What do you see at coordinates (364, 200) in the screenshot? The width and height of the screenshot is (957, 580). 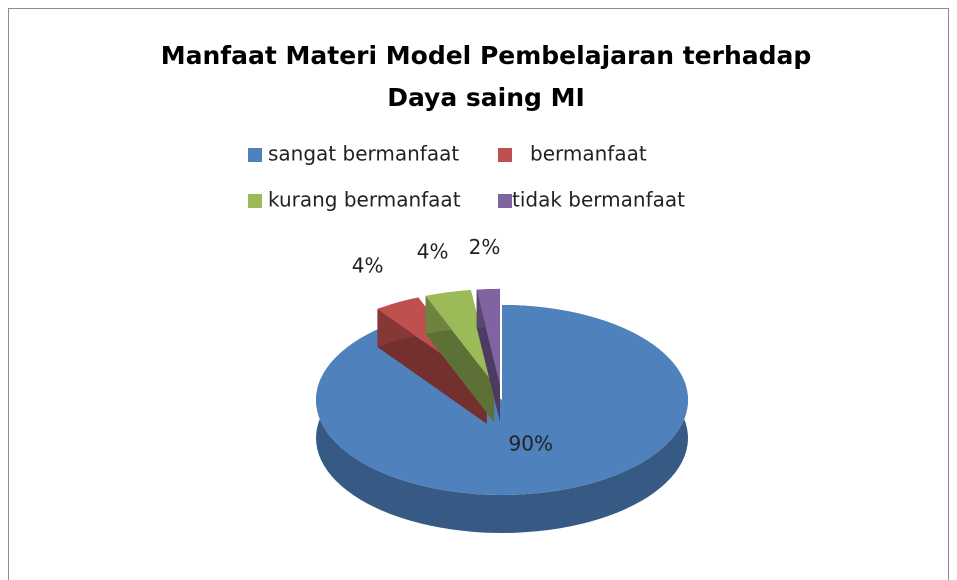 I see `legend-label: kurang bermanfaat` at bounding box center [364, 200].